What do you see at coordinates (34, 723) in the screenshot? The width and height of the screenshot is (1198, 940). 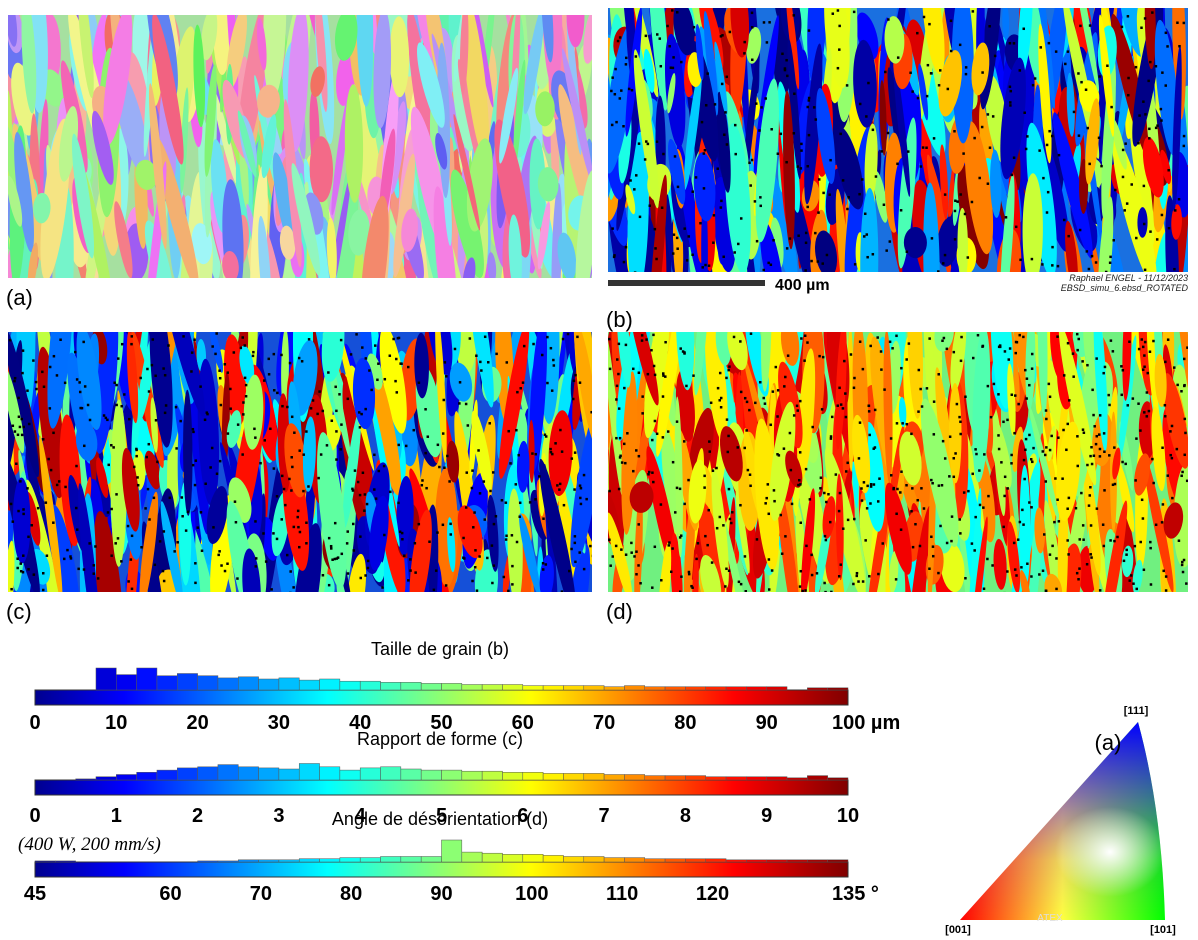 I see `tick-label: 0` at bounding box center [34, 723].